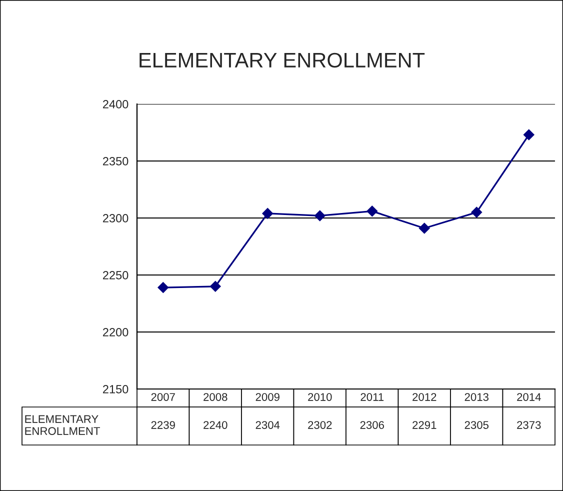 The image size is (563, 491). I want to click on data-label: 2291, so click(424, 425).